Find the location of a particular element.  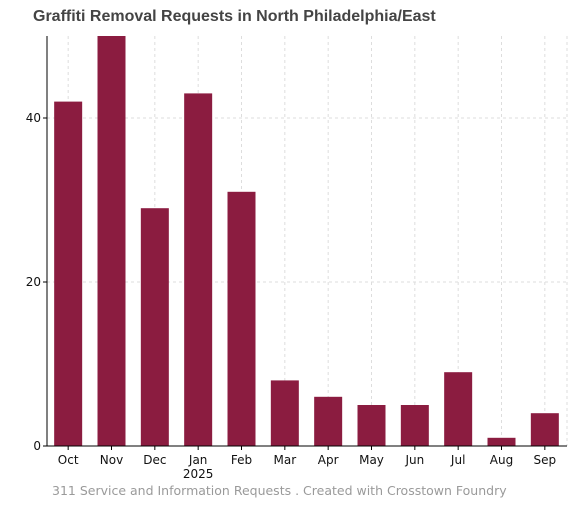

bar-nov is located at coordinates (111, 241).